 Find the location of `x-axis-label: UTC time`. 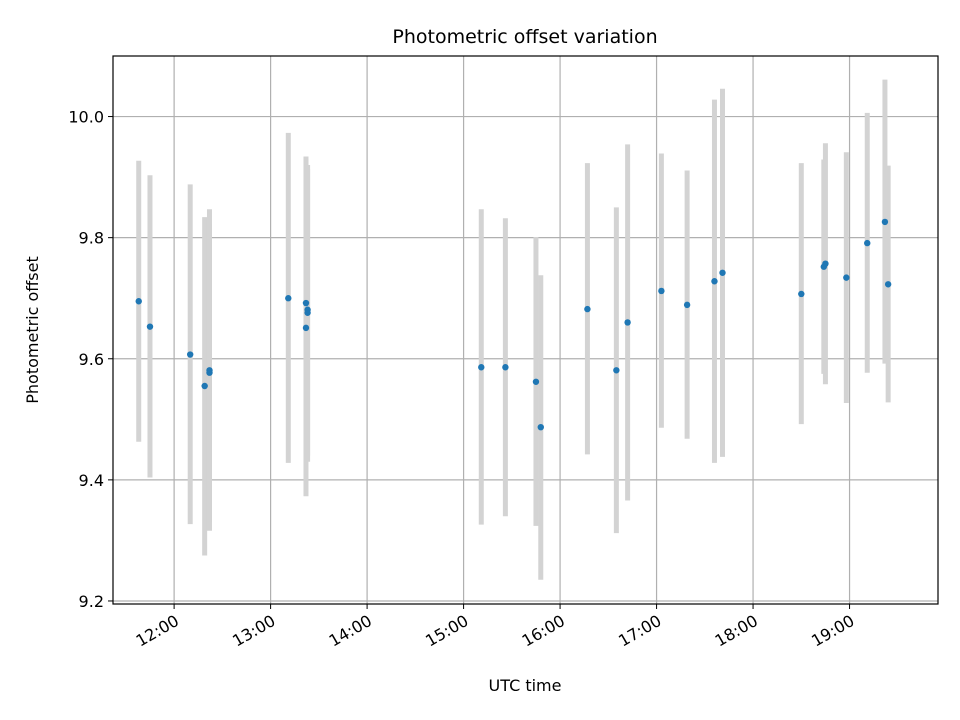

x-axis-label: UTC time is located at coordinates (525, 685).